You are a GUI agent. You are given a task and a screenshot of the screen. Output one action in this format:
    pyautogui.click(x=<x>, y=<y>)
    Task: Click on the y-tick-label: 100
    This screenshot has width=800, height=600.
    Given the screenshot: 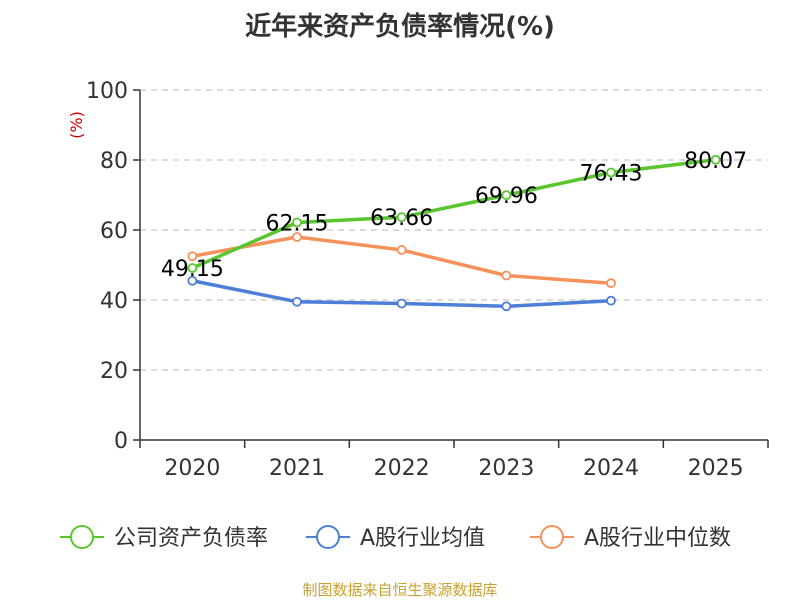 What is the action you would take?
    pyautogui.click(x=107, y=91)
    